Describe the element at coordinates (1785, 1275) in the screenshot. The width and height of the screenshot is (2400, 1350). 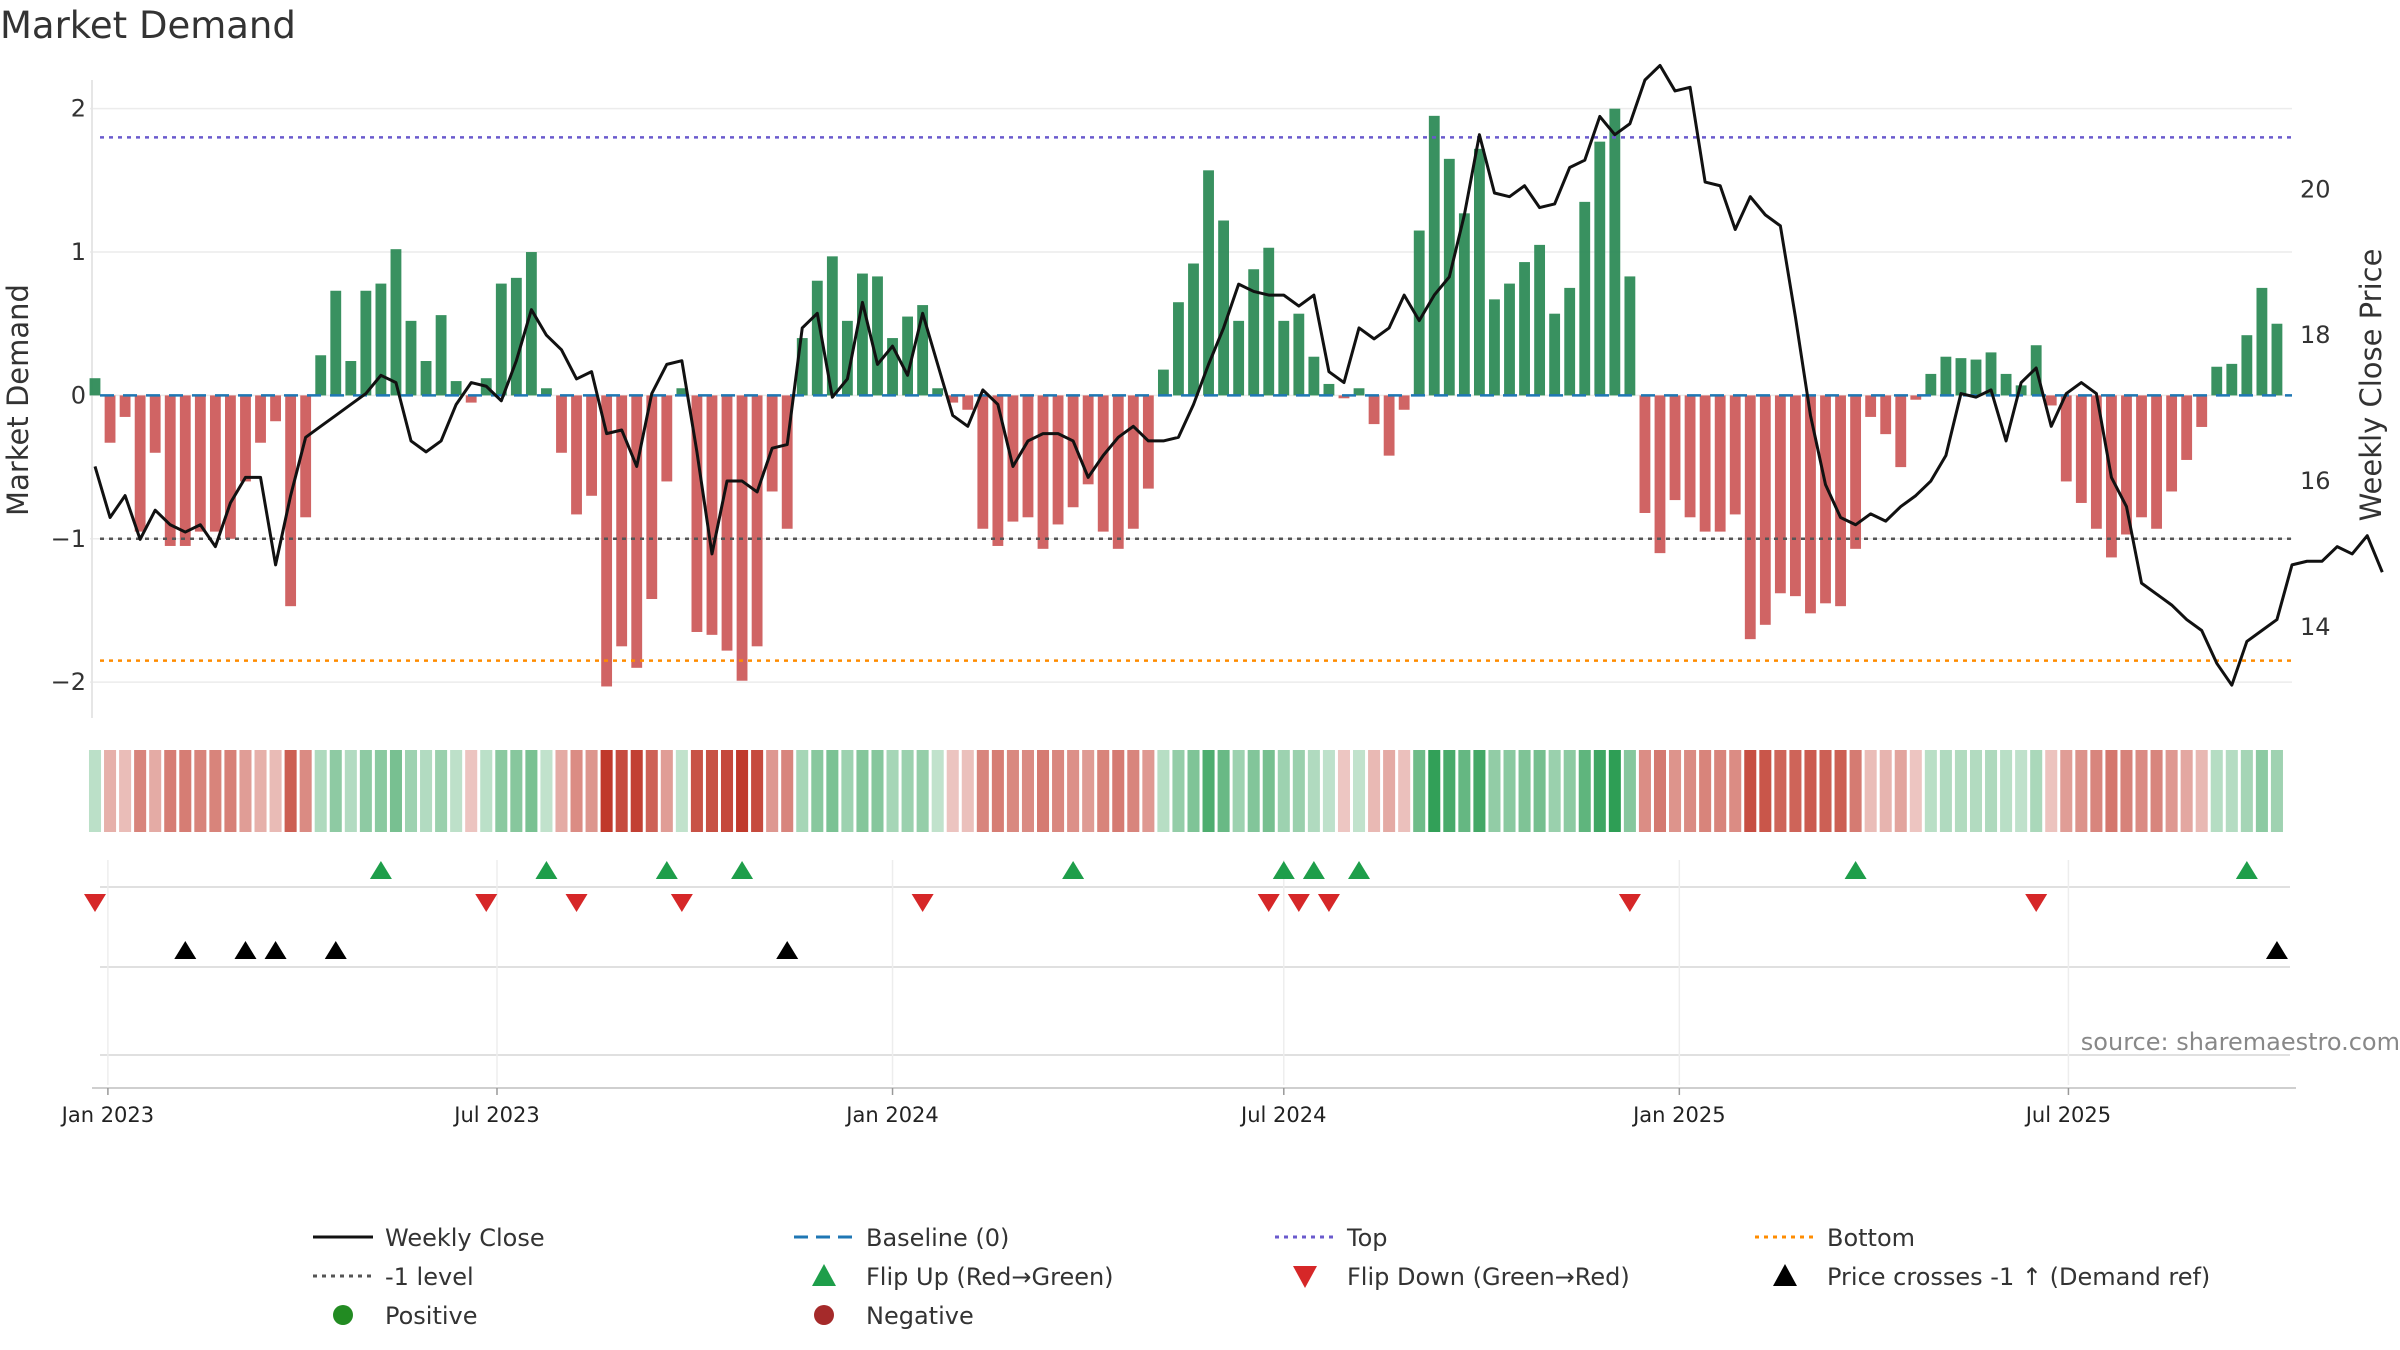
I see `triangle-up-icon` at that location.